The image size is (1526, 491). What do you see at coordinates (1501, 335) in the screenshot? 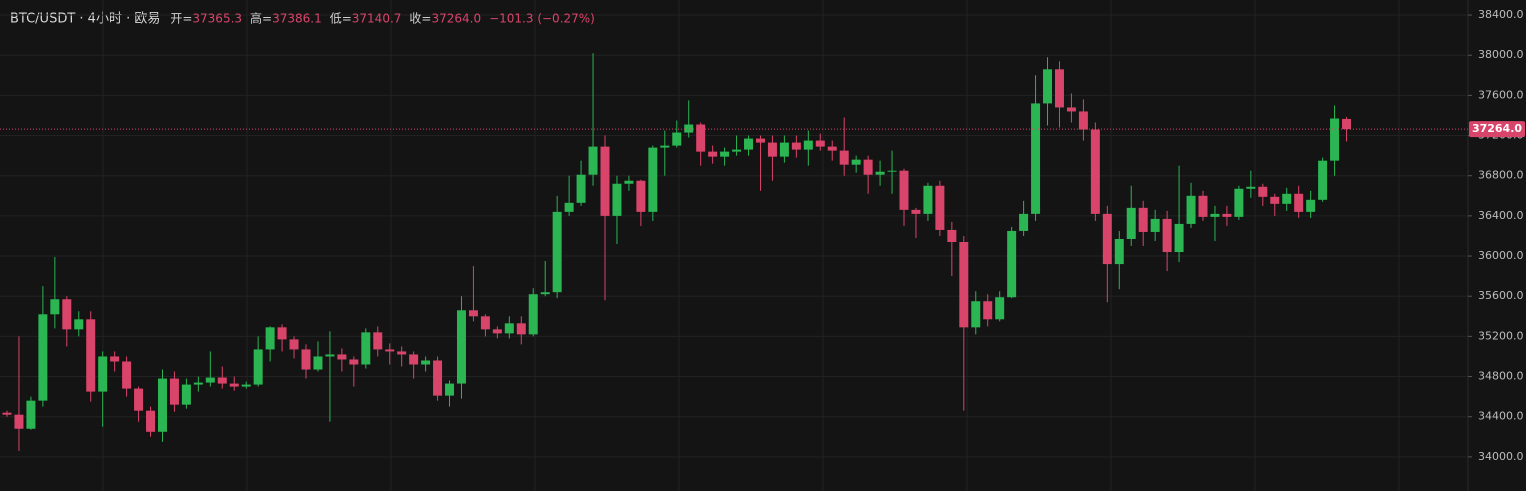
I see `y-tick-label: 35200.0` at bounding box center [1501, 335].